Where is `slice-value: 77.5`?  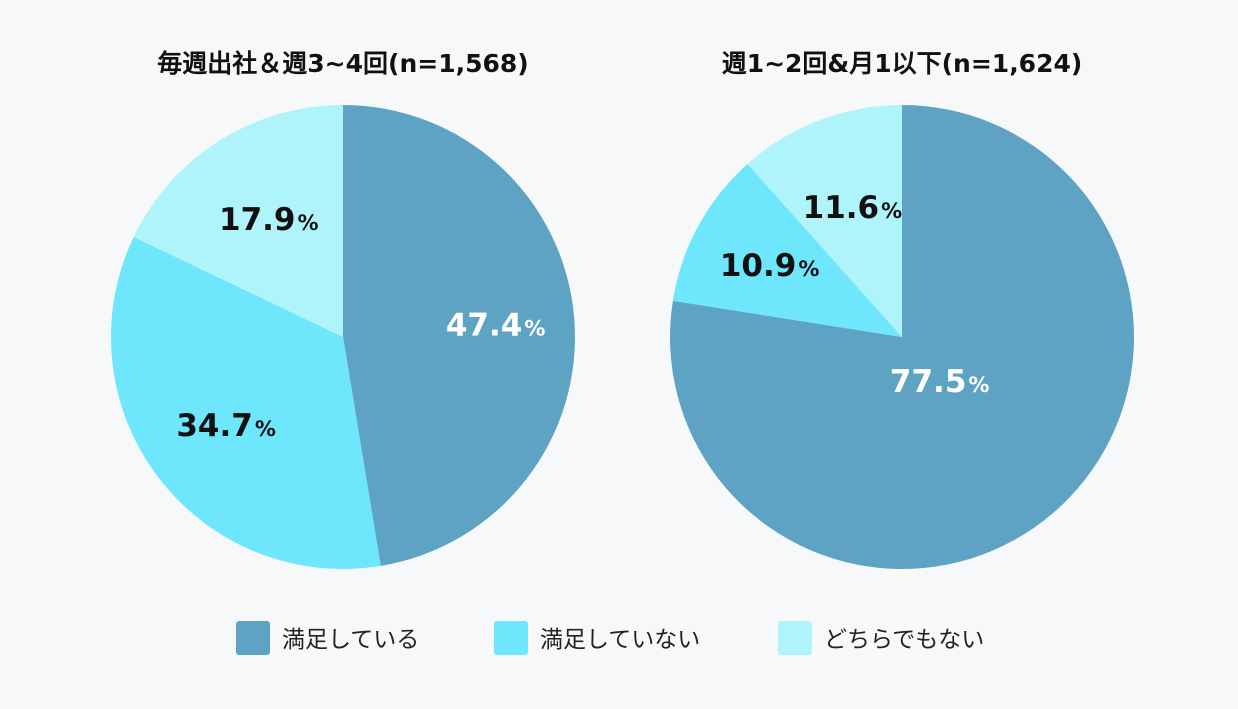
slice-value: 77.5 is located at coordinates (928, 382).